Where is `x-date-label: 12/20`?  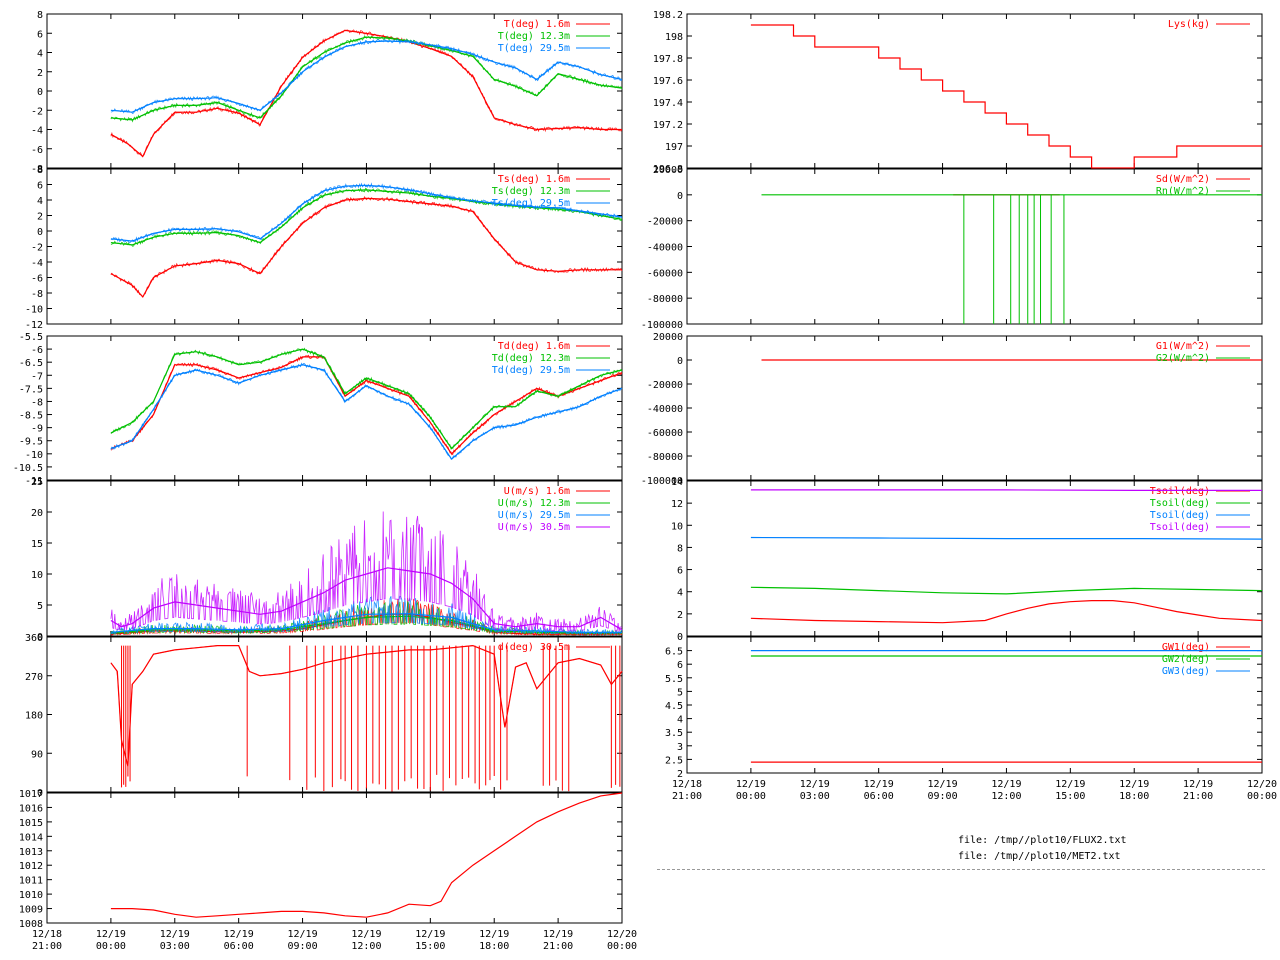 x-date-label: 12/20 is located at coordinates (622, 934).